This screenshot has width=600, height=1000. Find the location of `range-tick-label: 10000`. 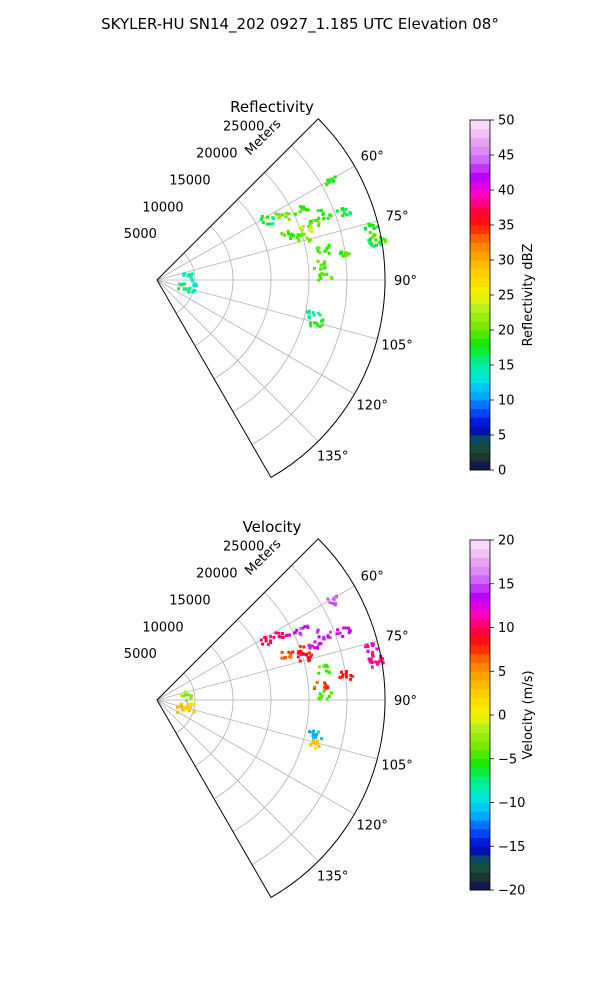

range-tick-label: 10000 is located at coordinates (162, 207).